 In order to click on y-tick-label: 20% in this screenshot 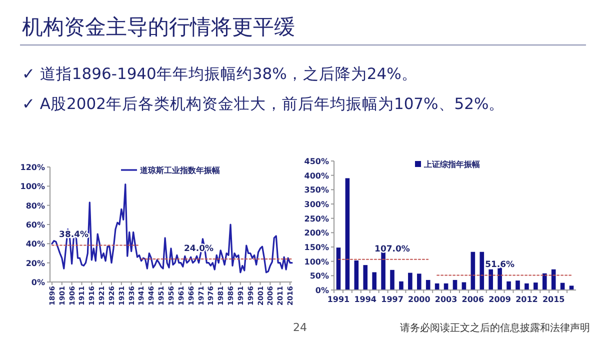, I will do `click(35, 263)`.